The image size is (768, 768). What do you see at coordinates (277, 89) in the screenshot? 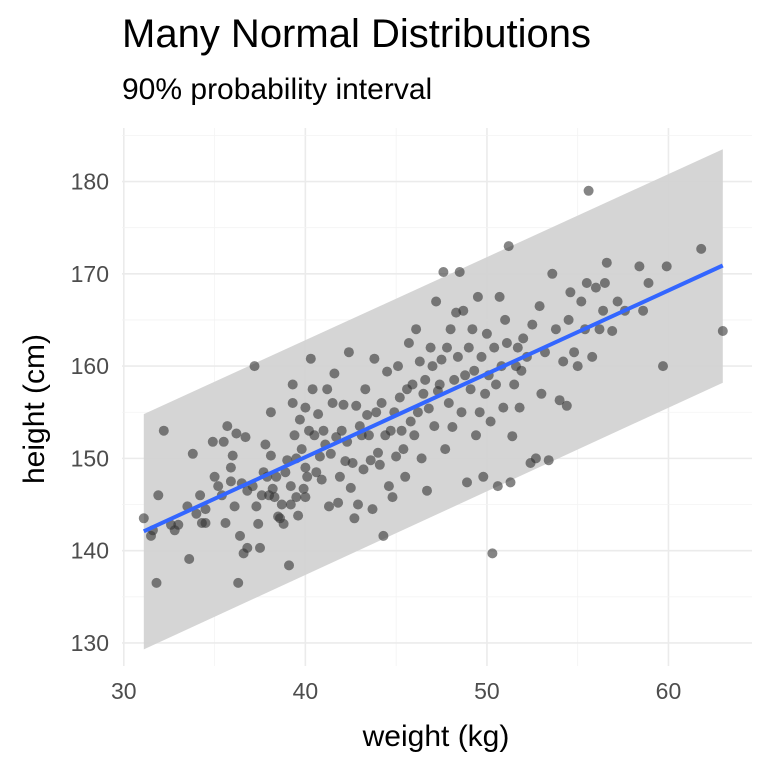
I see `chart-subtitle: 90% probability interval` at bounding box center [277, 89].